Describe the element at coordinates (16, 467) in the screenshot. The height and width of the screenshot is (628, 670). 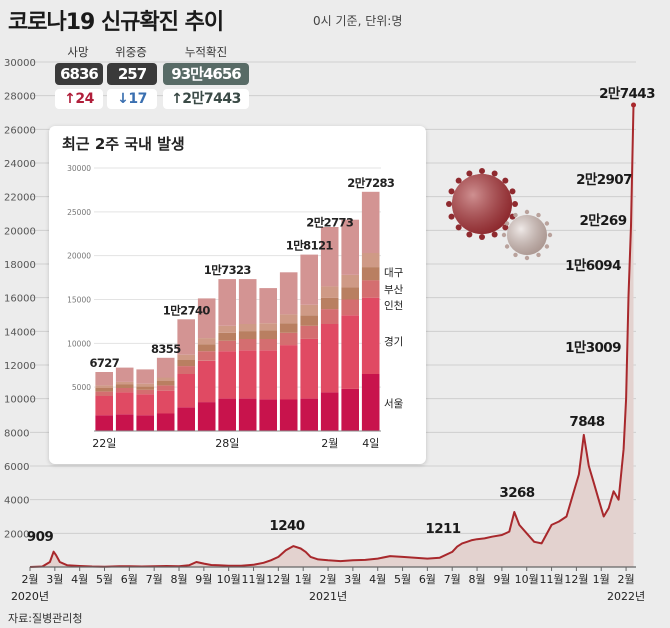
I see `y-tick-label: 6000` at that location.